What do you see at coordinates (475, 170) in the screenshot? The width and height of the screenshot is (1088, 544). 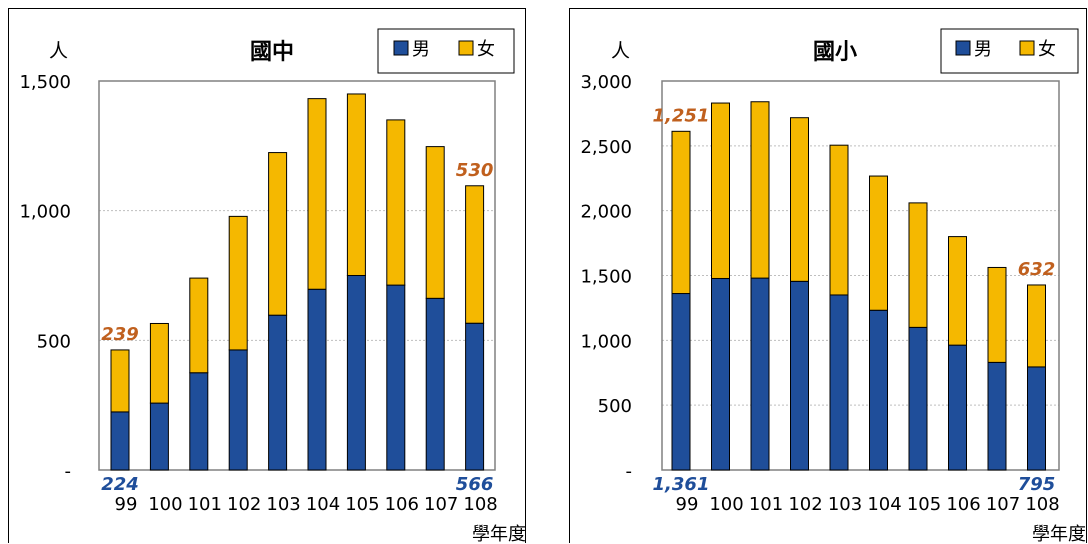 I see `data-label-female: 530` at bounding box center [475, 170].